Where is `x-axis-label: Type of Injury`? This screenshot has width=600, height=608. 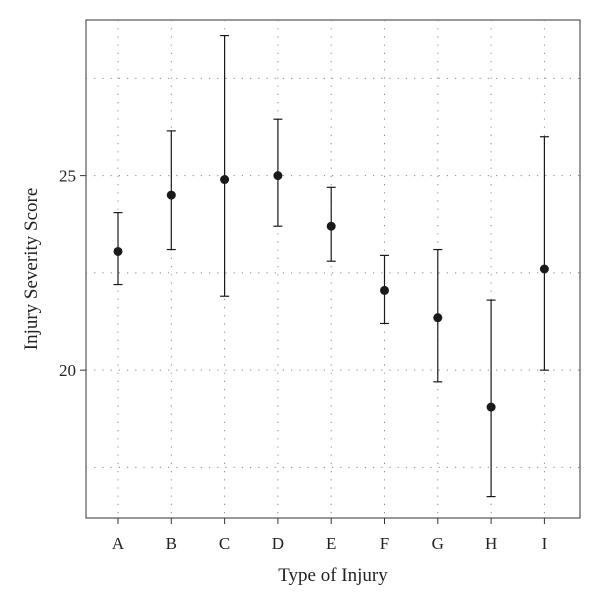
x-axis-label: Type of Injury is located at coordinates (333, 575).